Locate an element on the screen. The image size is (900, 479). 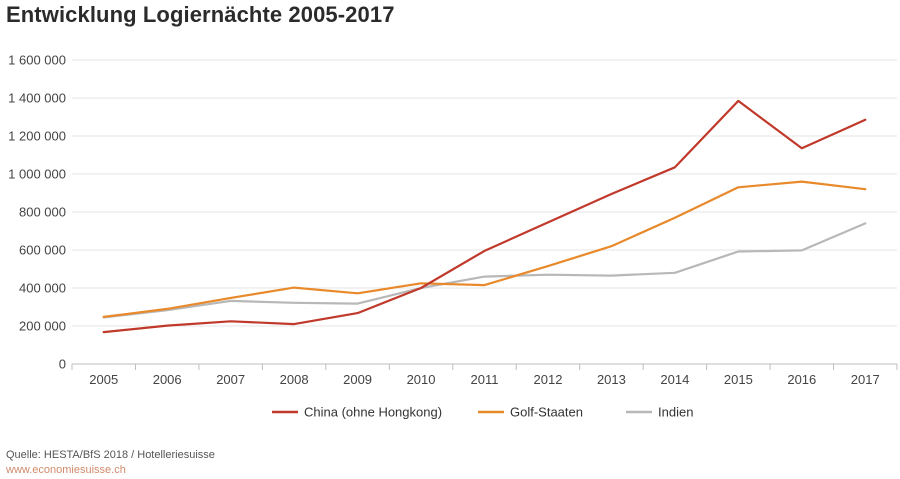
y-tick-label: 0 is located at coordinates (62, 364).